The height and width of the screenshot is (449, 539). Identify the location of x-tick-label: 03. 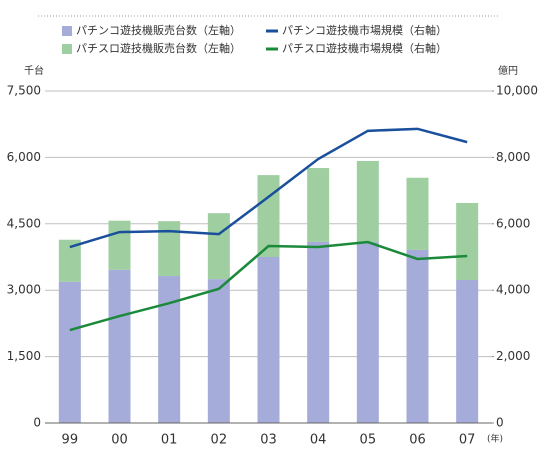
(268, 440).